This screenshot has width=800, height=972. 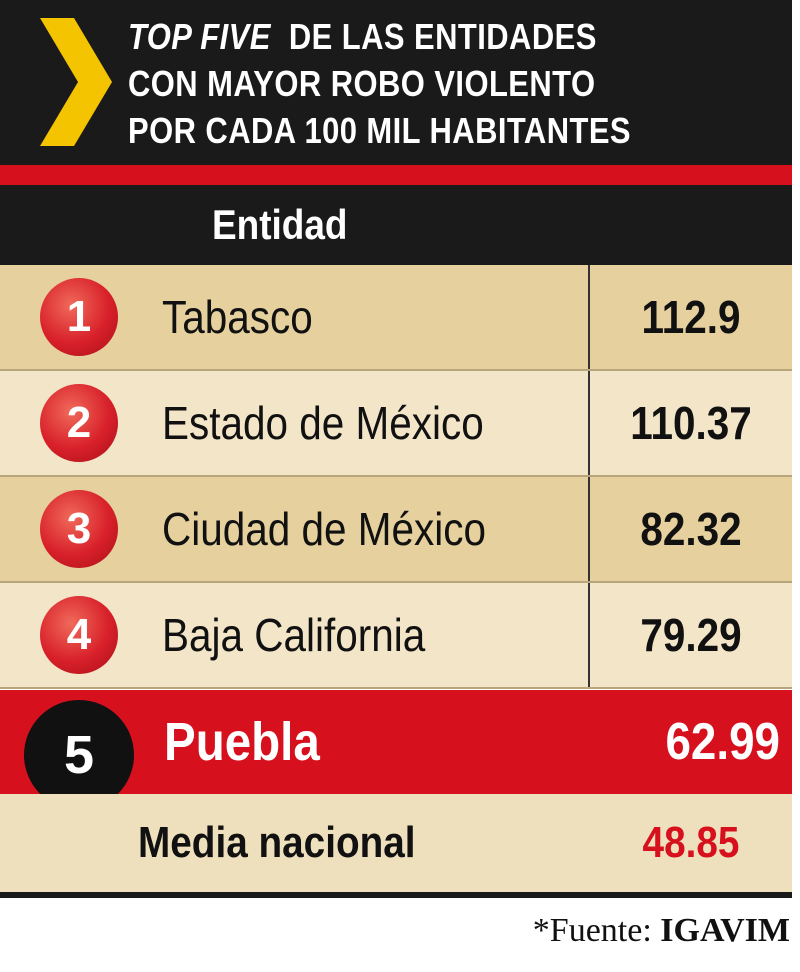 What do you see at coordinates (242, 742) in the screenshot?
I see `entity-name: Puebla` at bounding box center [242, 742].